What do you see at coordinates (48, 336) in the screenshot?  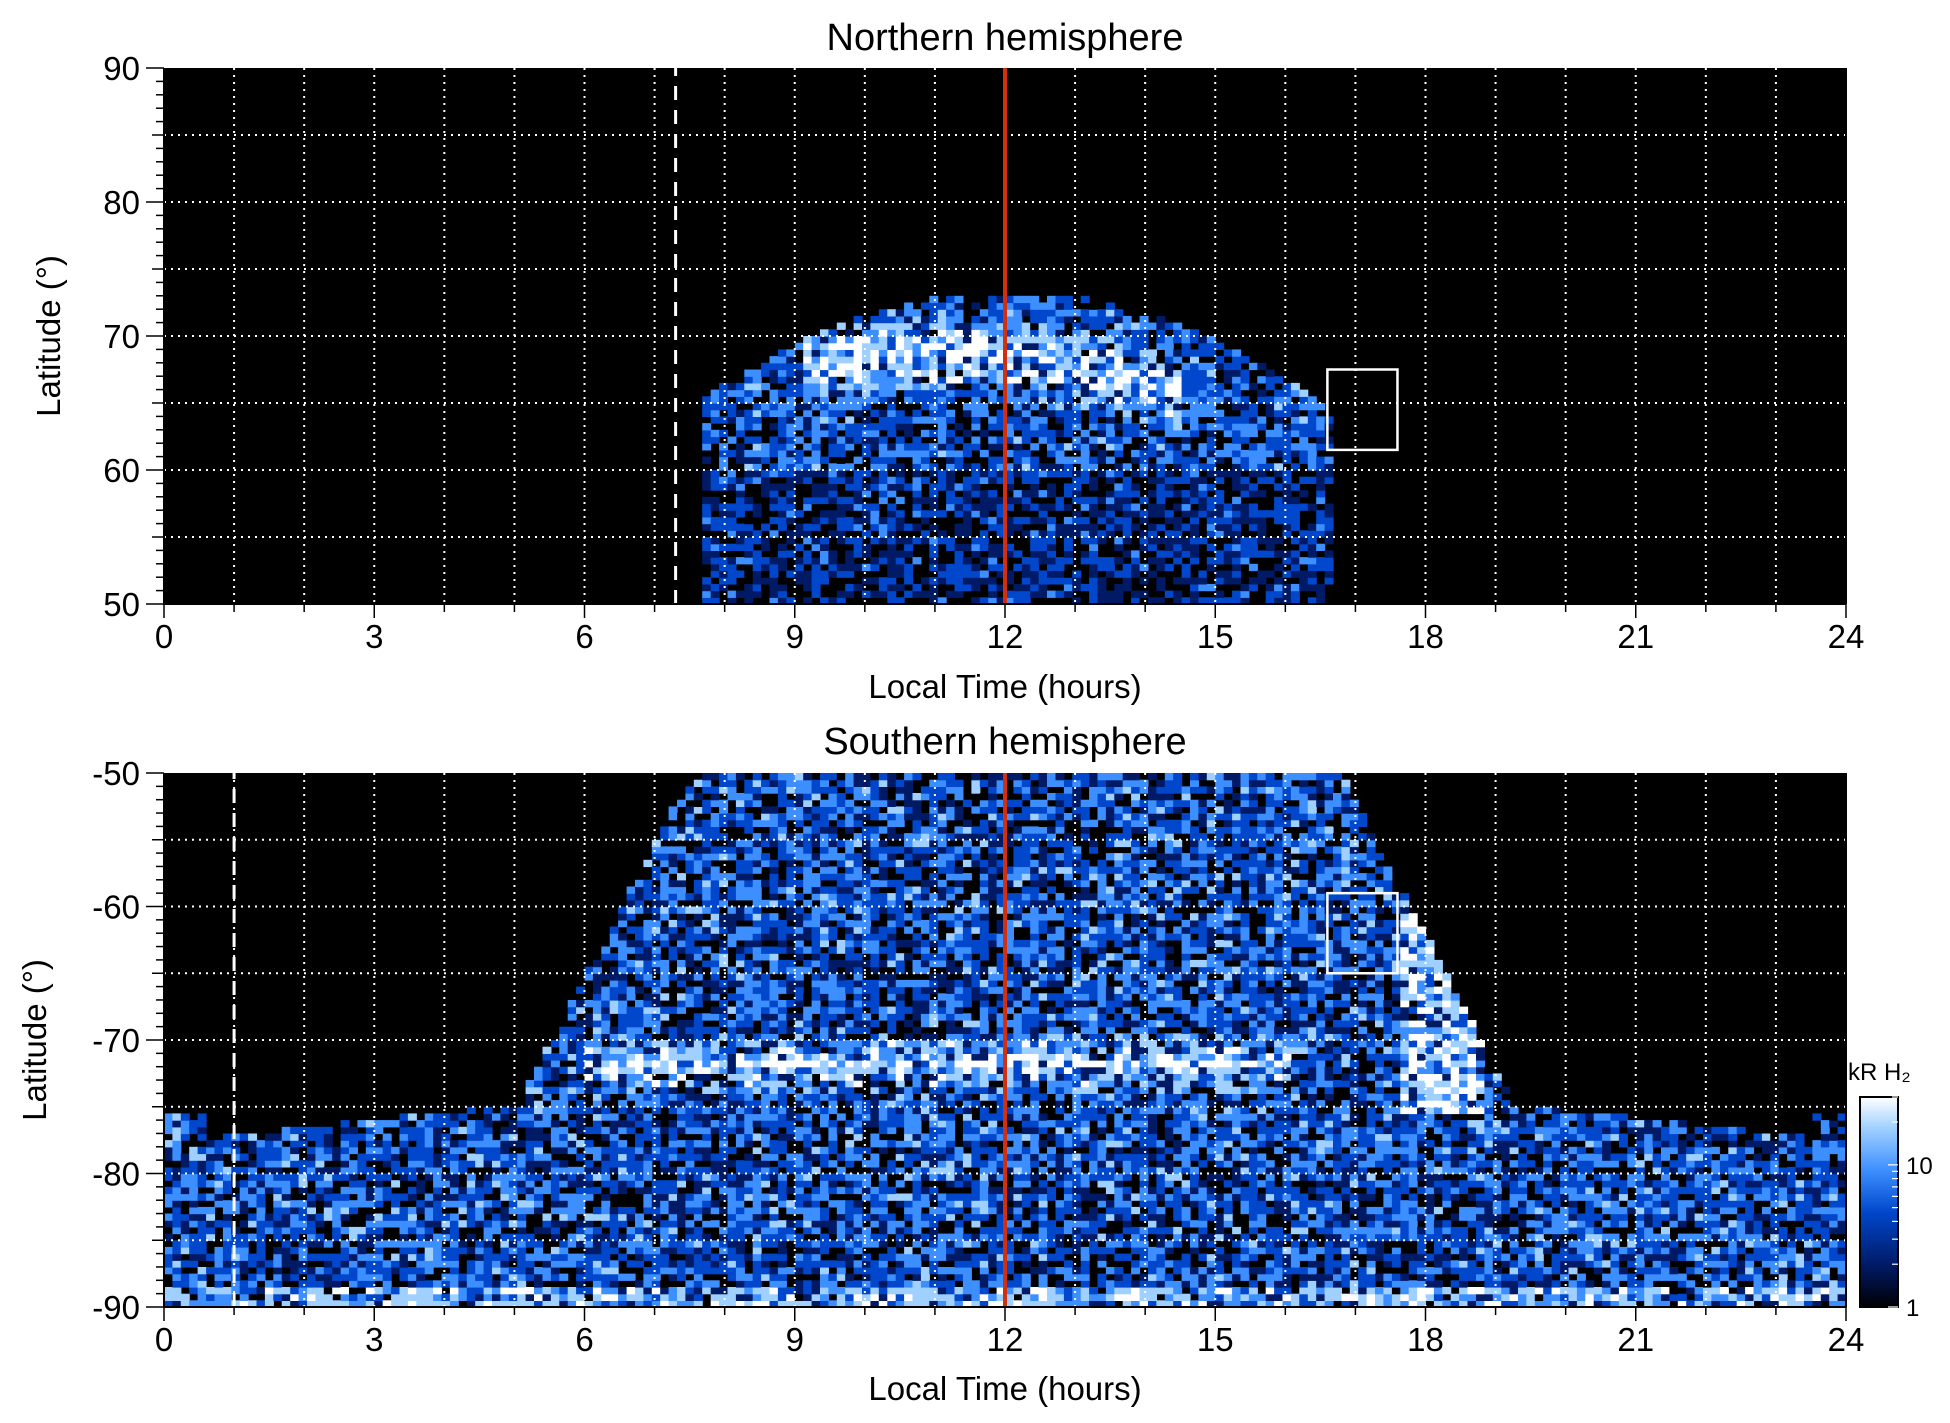 I see `north-y-axis-label: Latitude (°)` at bounding box center [48, 336].